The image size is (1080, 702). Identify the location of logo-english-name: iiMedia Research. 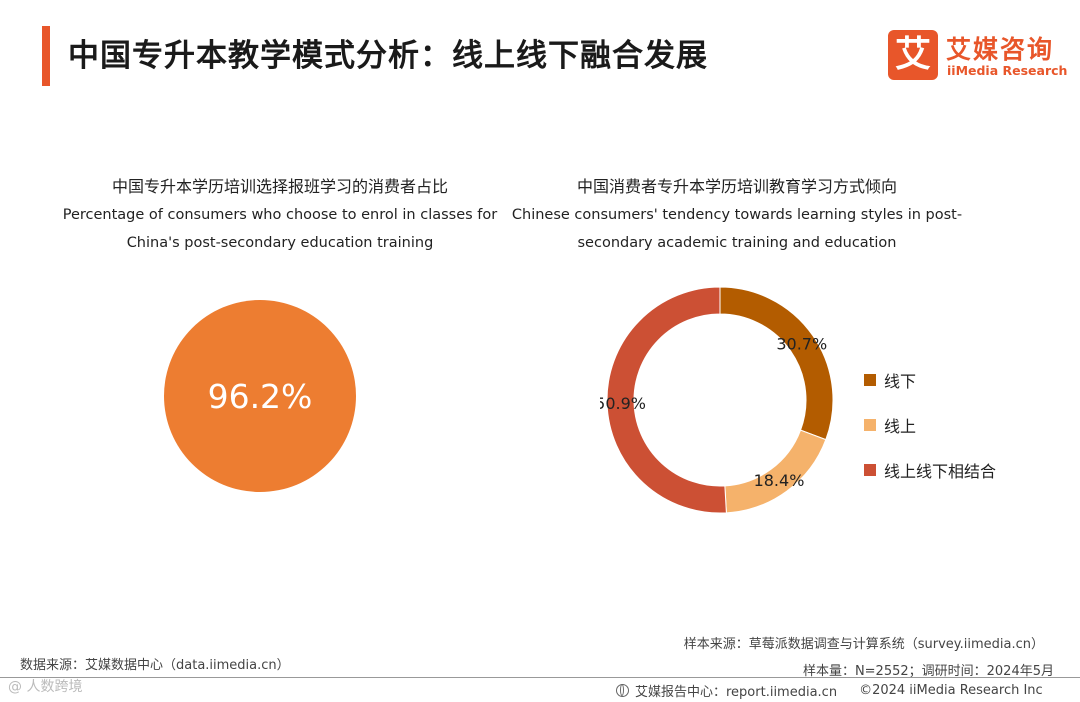
(1007, 70).